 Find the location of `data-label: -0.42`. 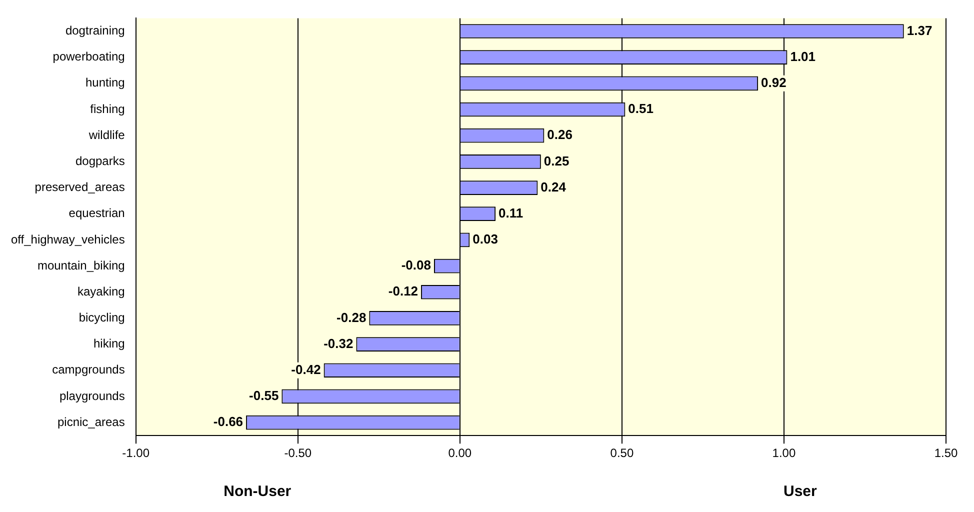

data-label: -0.42 is located at coordinates (306, 369).